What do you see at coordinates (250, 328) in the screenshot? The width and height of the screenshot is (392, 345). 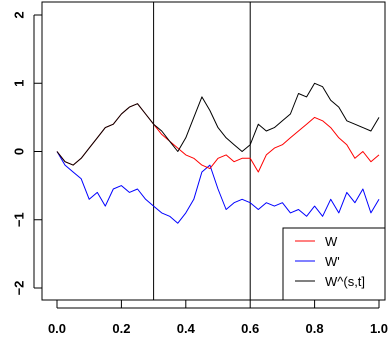 I see `x-tick-label: 0.6` at bounding box center [250, 328].